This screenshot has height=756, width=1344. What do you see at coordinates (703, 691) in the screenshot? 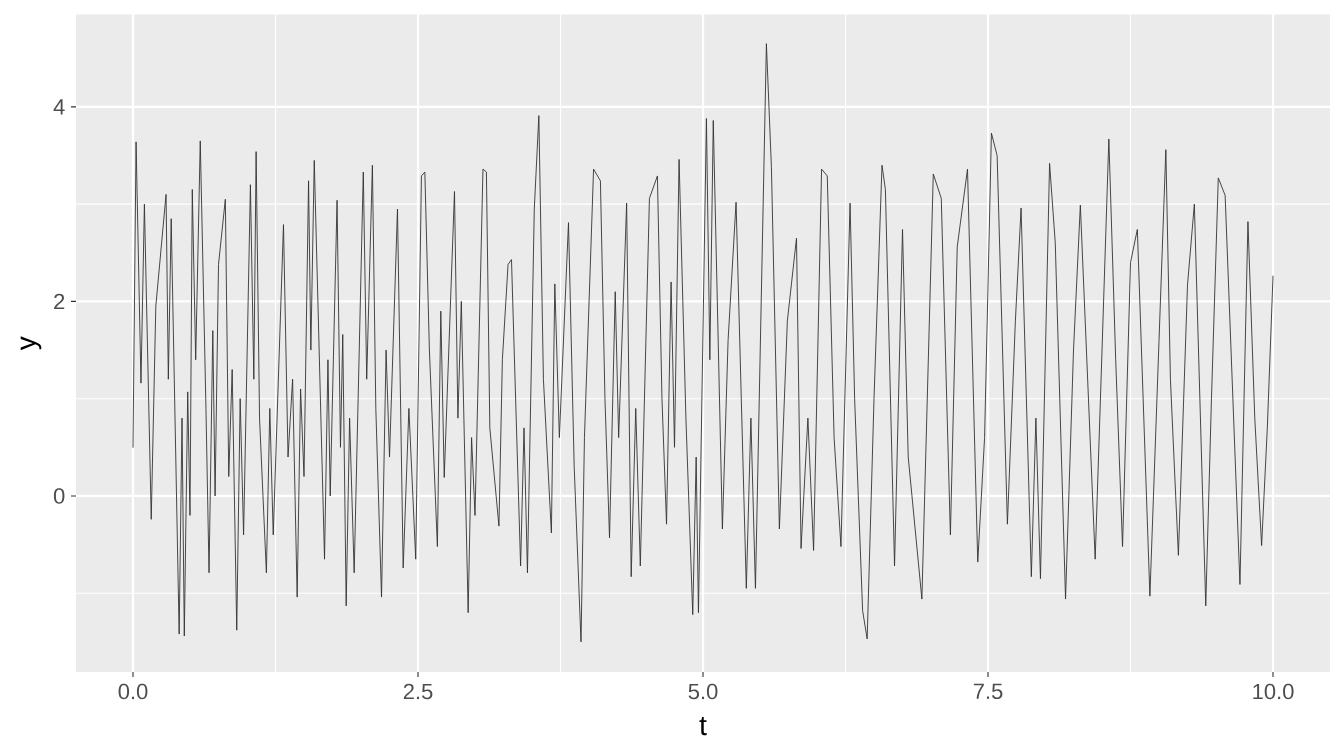
I see `x-tick-label: 5.0` at bounding box center [703, 691].